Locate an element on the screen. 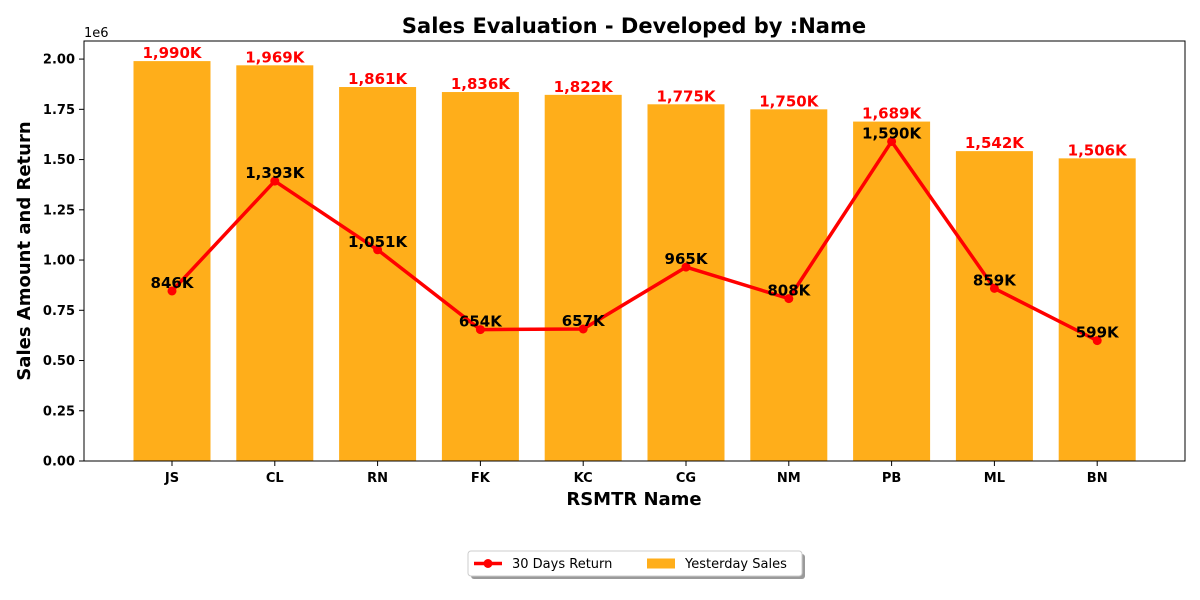 This screenshot has height=600, width=1200. line-value-label: 599K is located at coordinates (1098, 333).